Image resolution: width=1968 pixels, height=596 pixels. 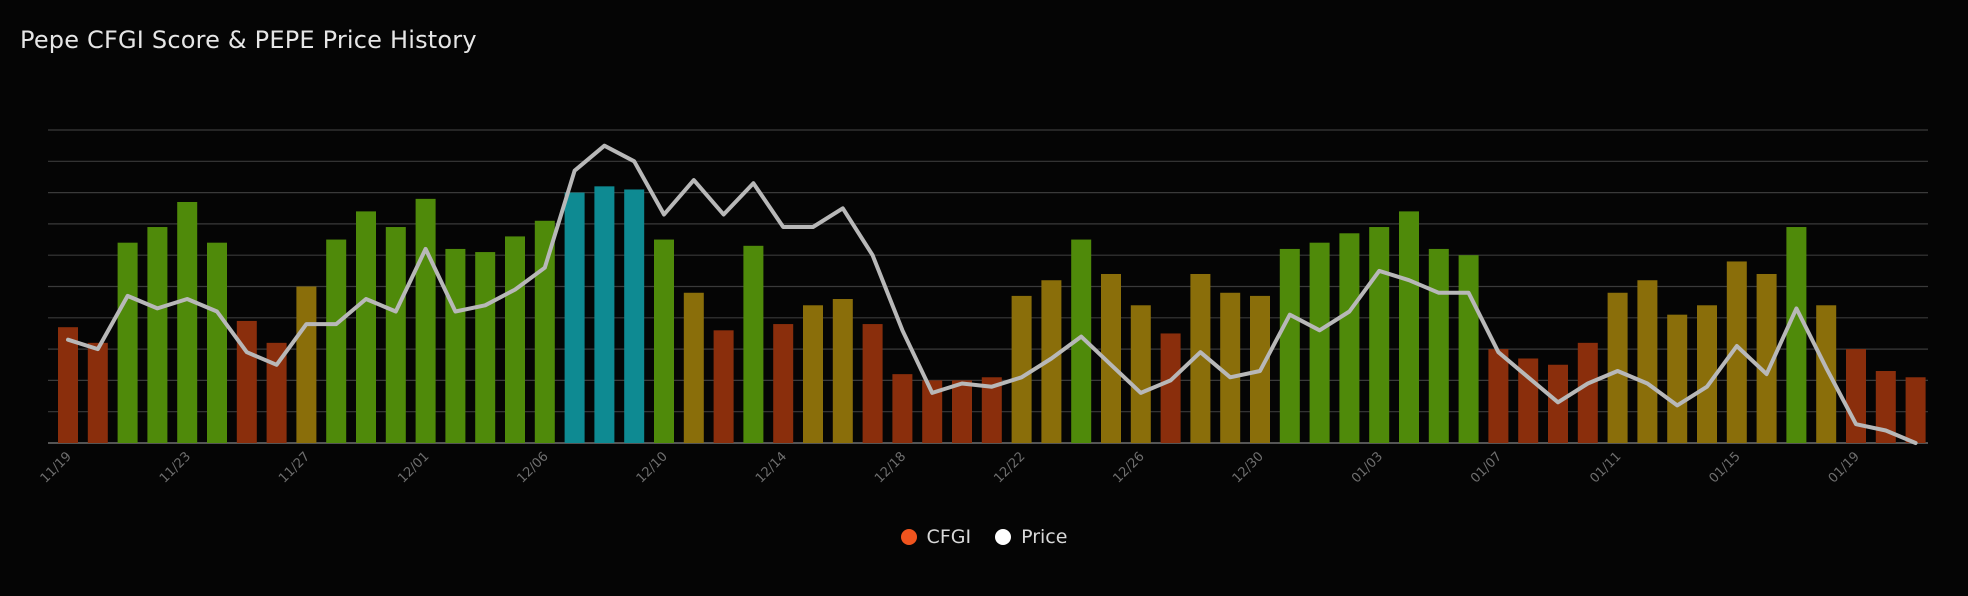 I want to click on x-tick-label: 12/18, so click(x=890, y=467).